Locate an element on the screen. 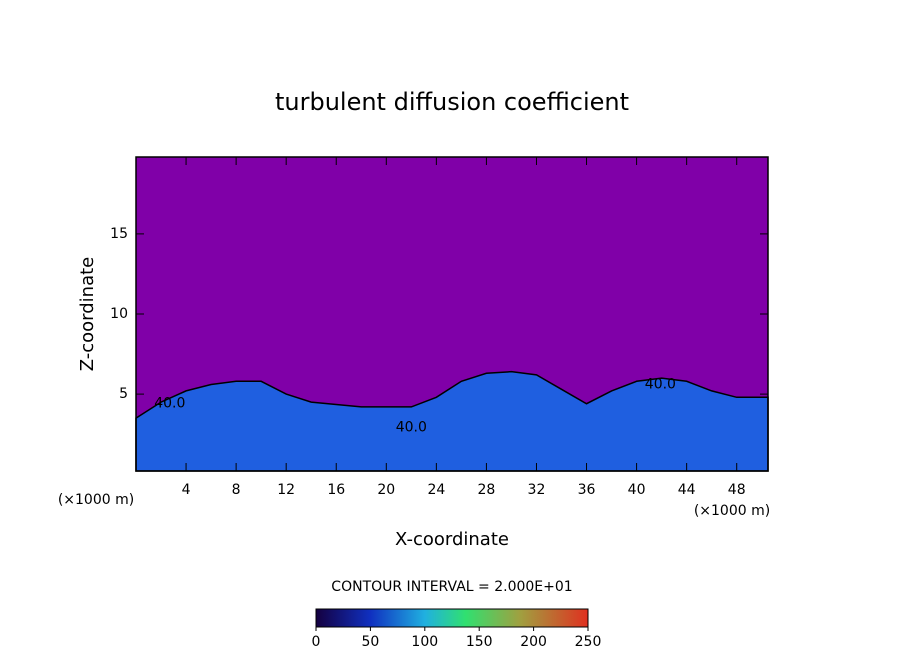  x-tick-label: 44 is located at coordinates (687, 490).